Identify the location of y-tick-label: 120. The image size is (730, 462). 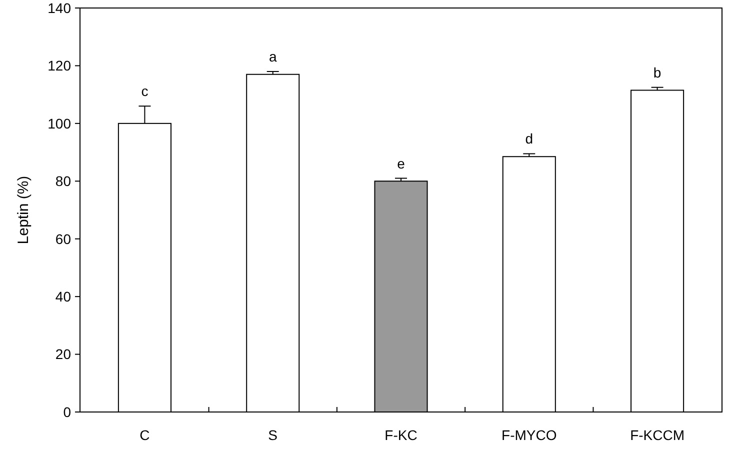
(60, 66).